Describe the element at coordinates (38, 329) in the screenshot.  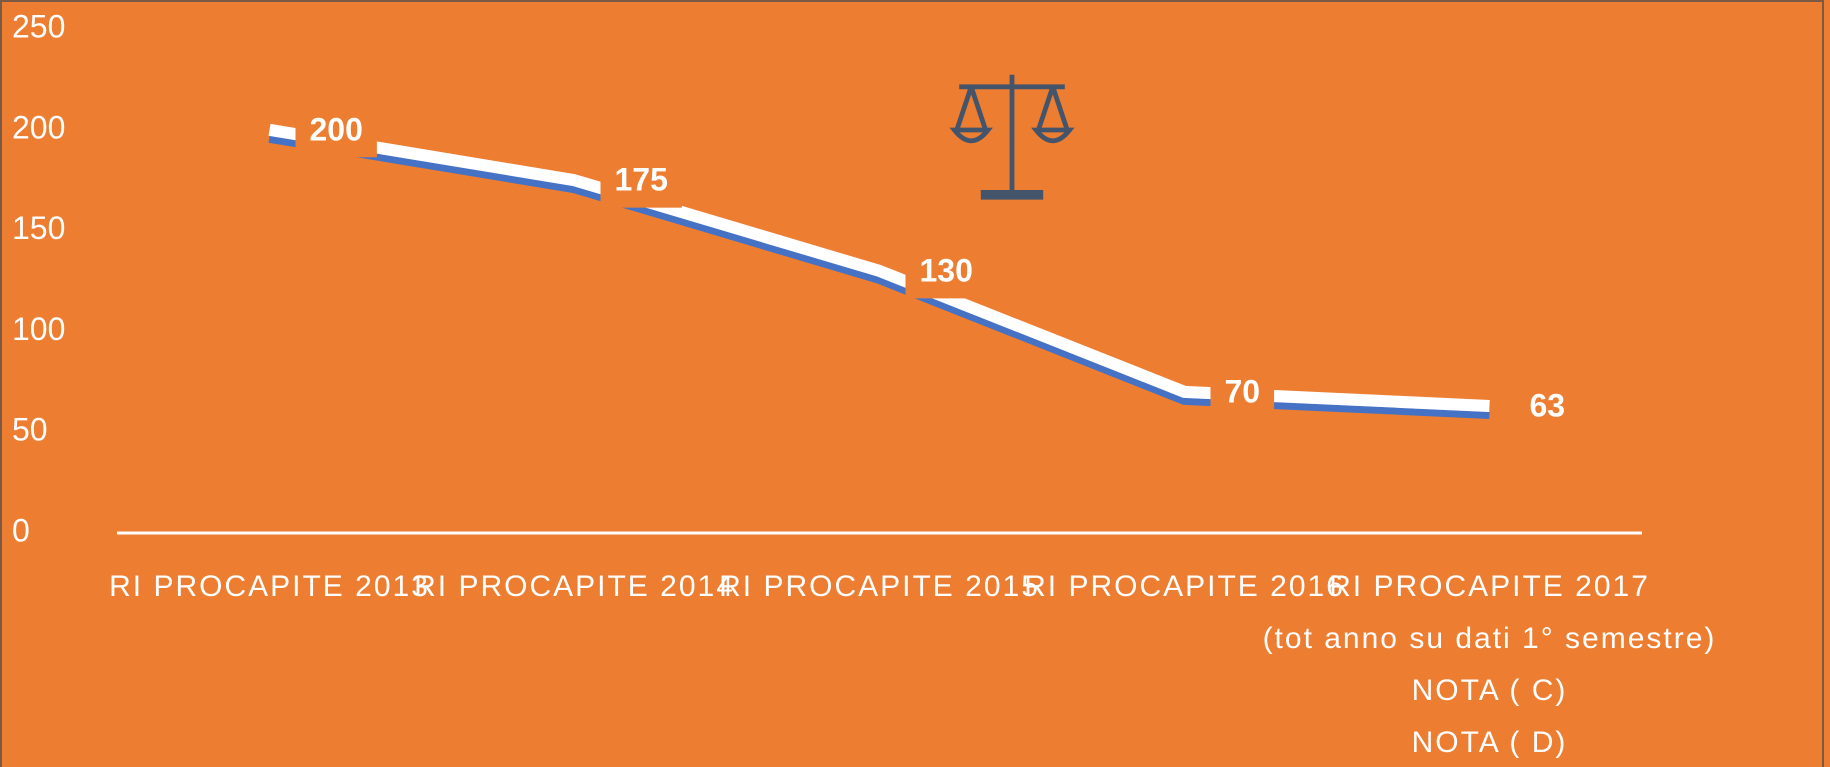
I see `y-tick-label: 100` at that location.